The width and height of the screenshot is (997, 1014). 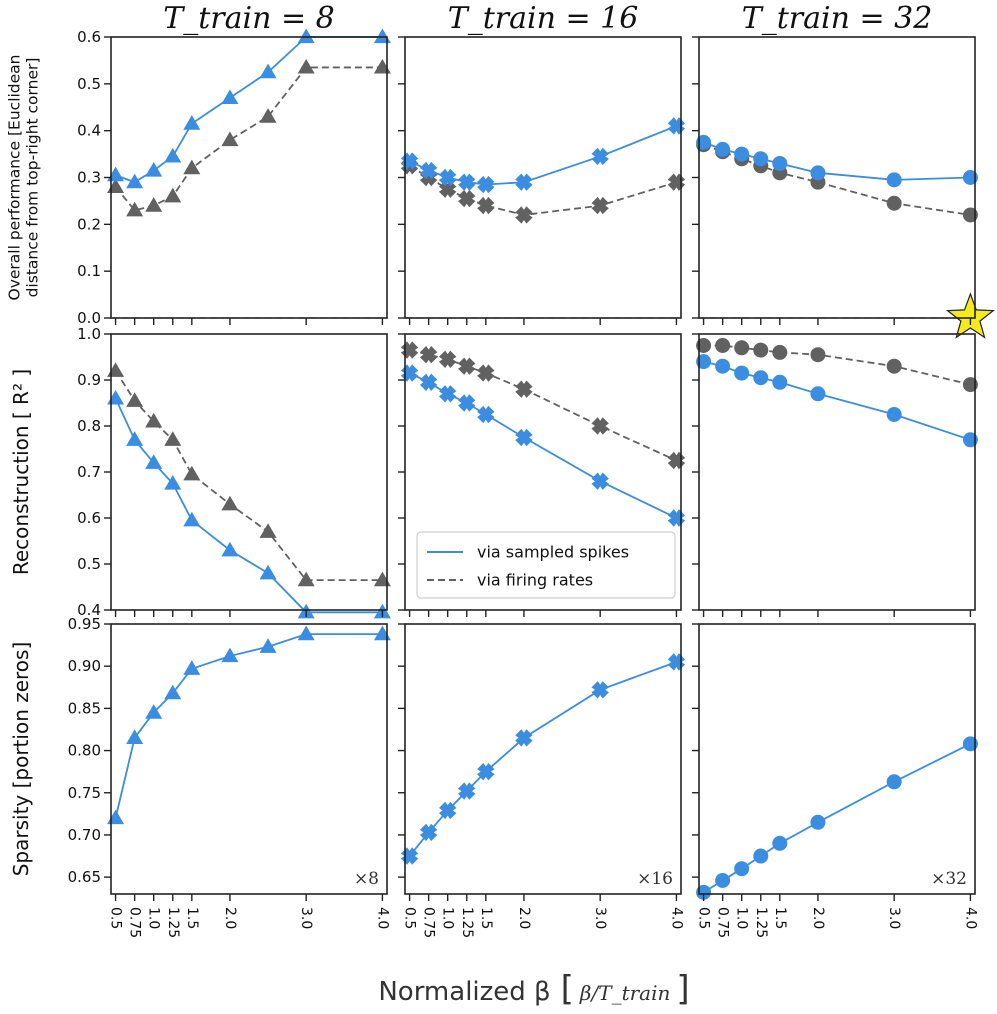 I want to click on panel-r1-c1: via sampled spikes via firing rates, so click(x=542, y=475).